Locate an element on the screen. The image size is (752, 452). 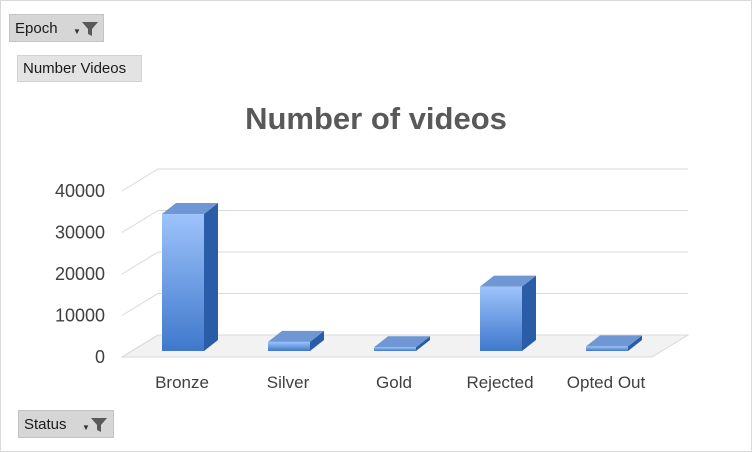
bar-silver is located at coordinates (296, 340).